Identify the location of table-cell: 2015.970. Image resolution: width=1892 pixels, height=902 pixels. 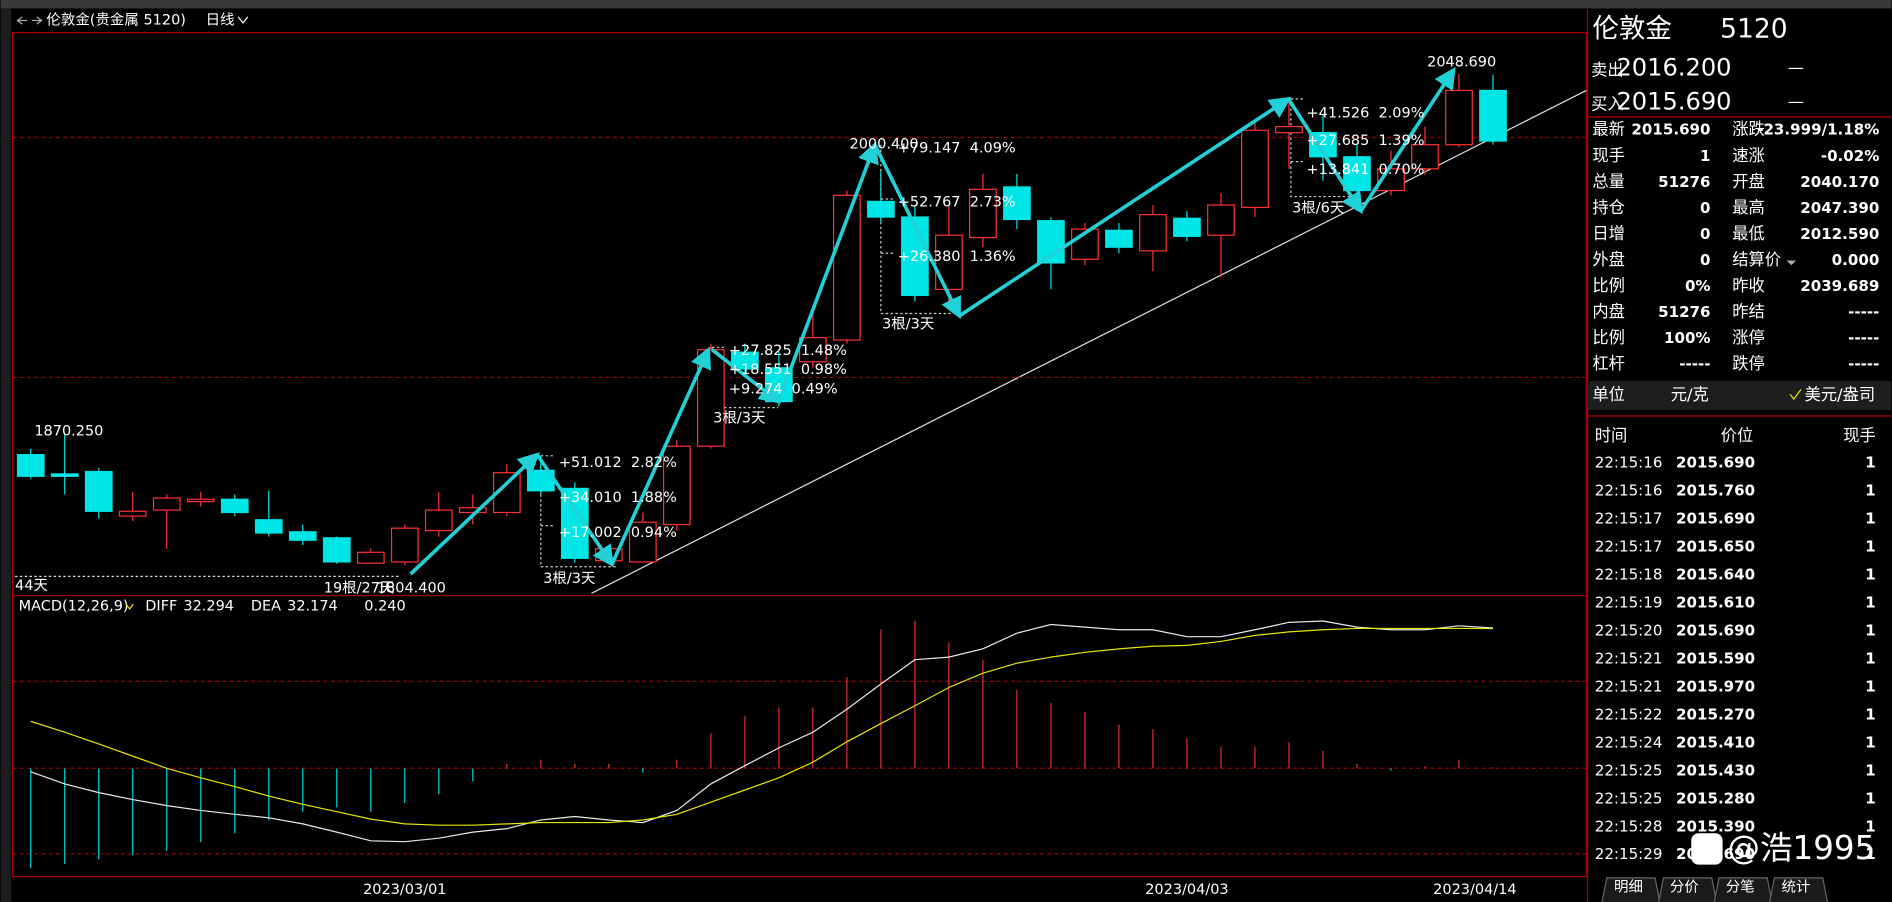
(1715, 686).